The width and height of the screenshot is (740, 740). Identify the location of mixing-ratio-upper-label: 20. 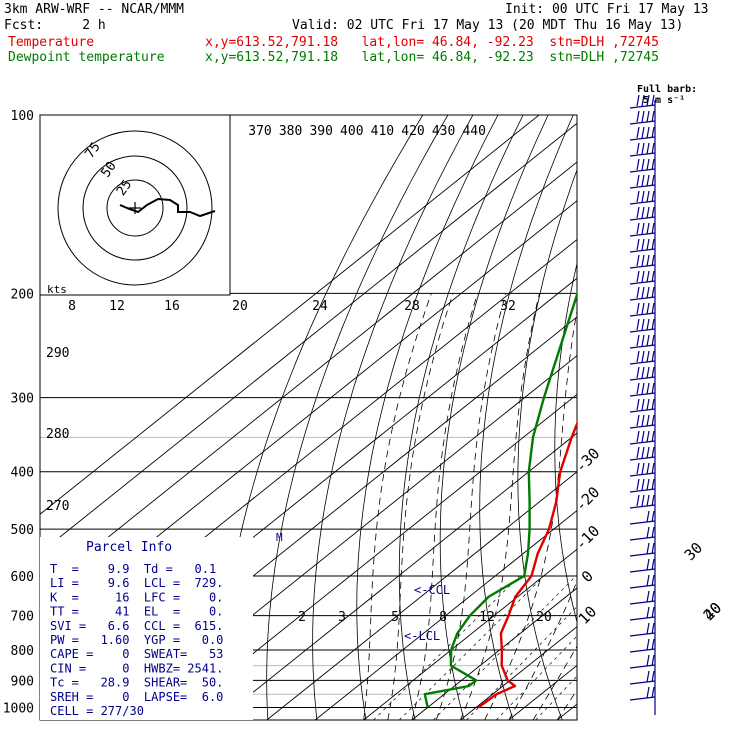
(240, 306).